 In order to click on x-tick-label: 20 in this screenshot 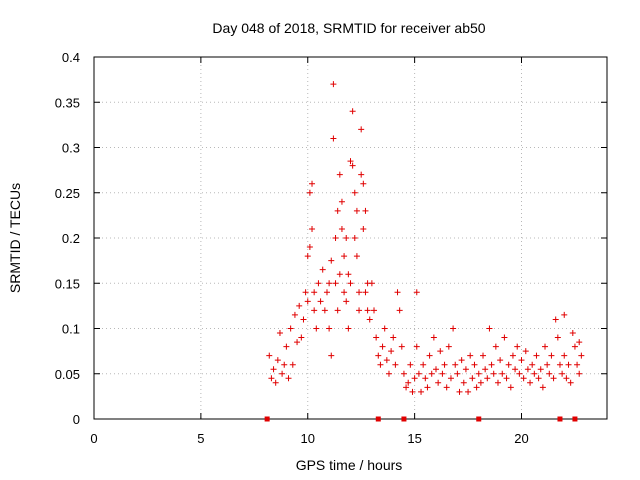, I will do `click(521, 438)`.